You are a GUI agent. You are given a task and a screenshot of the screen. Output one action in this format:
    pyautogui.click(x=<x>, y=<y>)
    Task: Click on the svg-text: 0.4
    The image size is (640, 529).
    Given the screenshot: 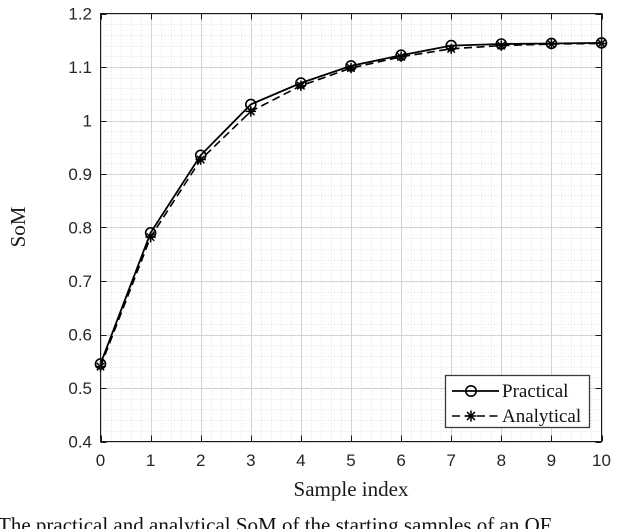 What is the action you would take?
    pyautogui.click(x=80, y=442)
    